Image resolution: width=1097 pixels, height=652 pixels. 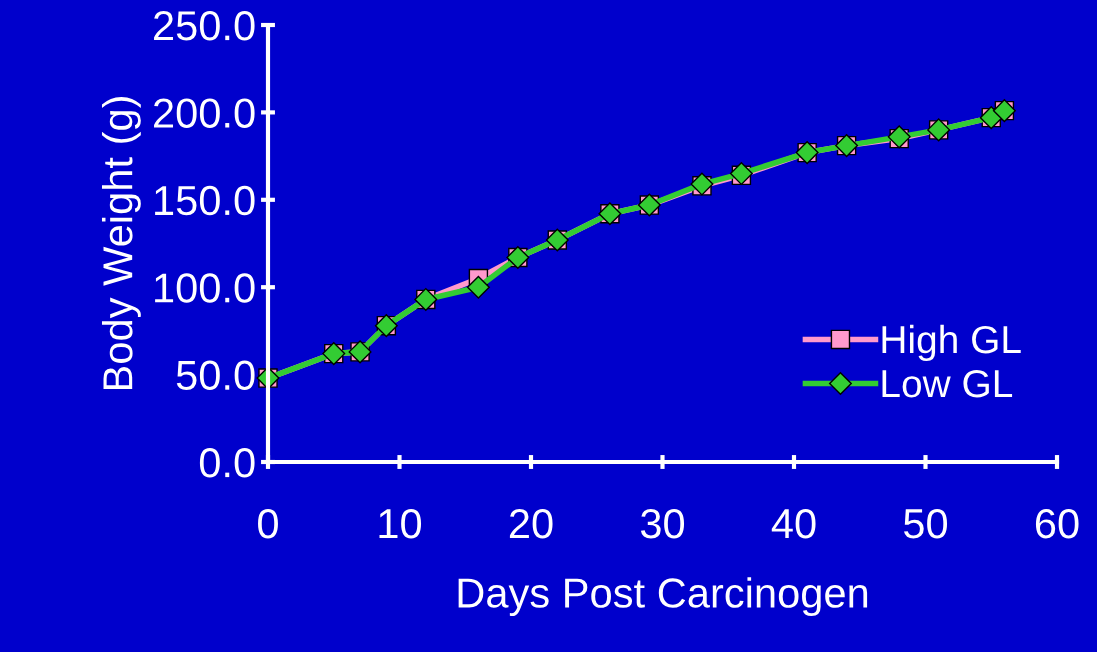 What do you see at coordinates (400, 523) in the screenshot?
I see `x-tick-label: 10` at bounding box center [400, 523].